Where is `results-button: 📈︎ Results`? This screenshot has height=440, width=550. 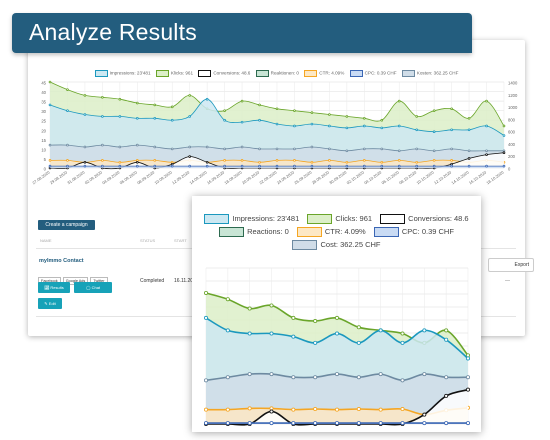
results-button: 📈︎ Results is located at coordinates (54, 287).